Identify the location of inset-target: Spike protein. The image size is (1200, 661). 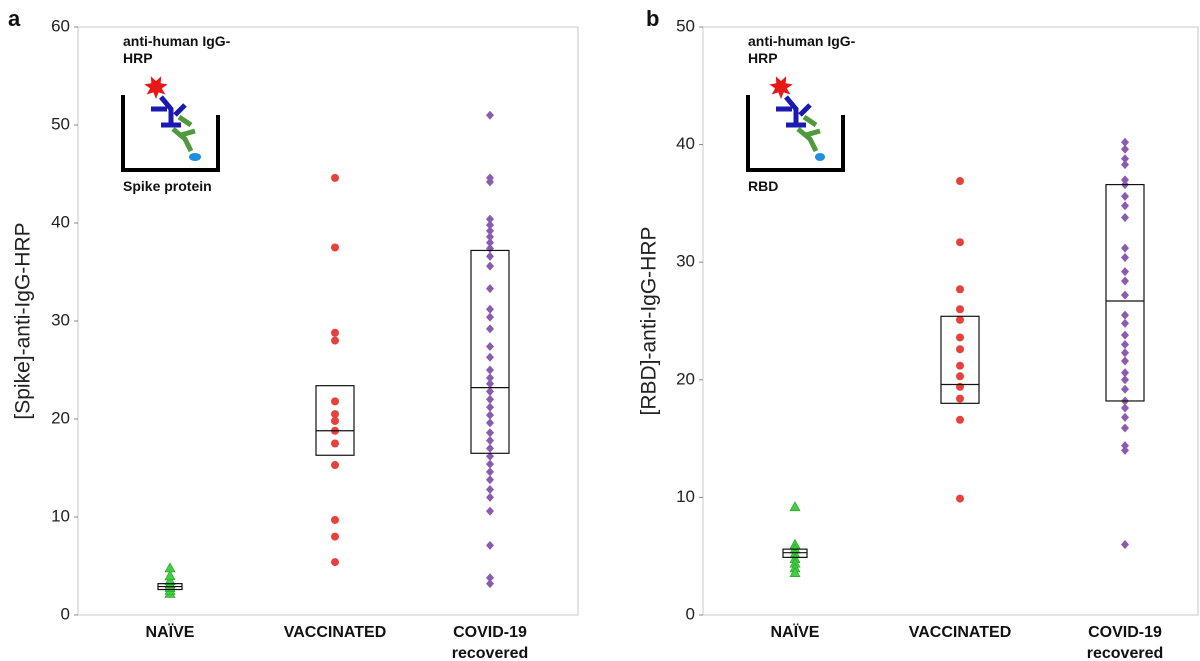
(167, 186).